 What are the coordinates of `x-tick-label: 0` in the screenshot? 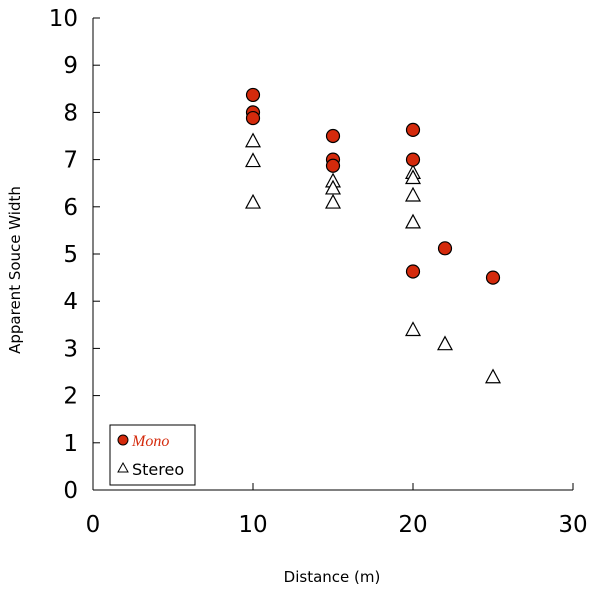 It's located at (93, 525).